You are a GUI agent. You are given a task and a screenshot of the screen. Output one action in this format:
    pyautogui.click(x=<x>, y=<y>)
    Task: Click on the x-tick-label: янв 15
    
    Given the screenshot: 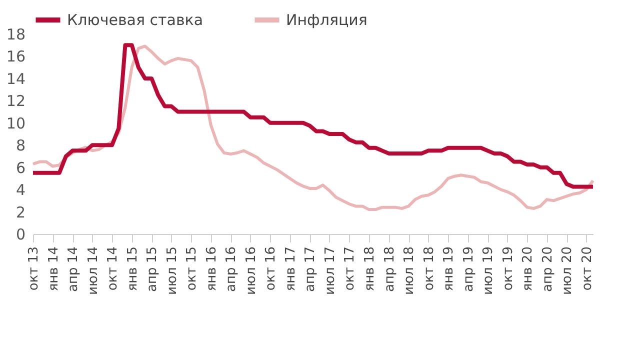 What is the action you would take?
    pyautogui.click(x=132, y=269)
    